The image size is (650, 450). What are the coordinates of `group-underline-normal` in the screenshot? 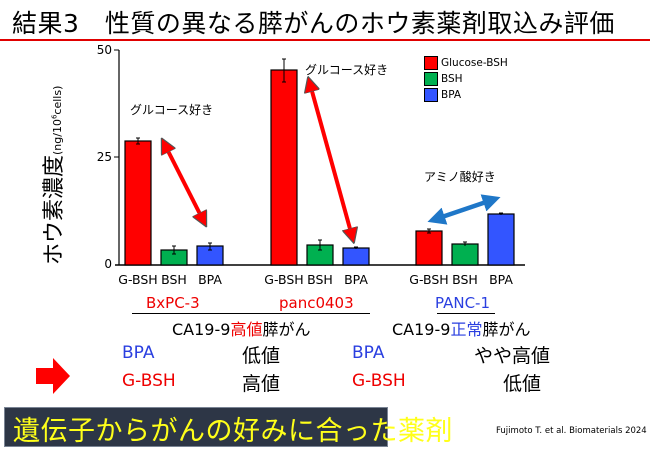 It's located at (466, 313).